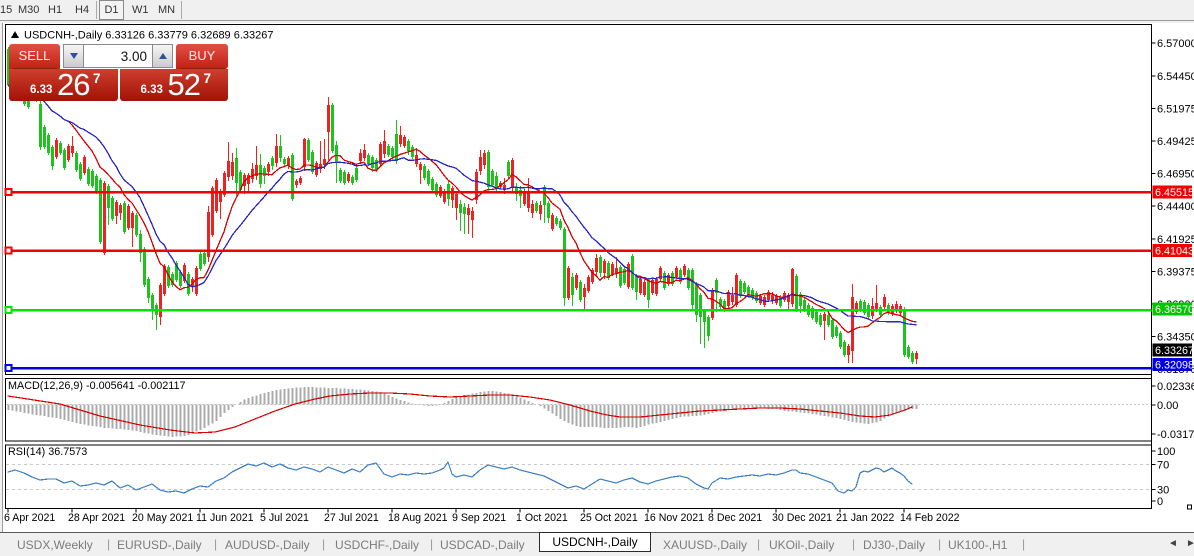  Describe the element at coordinates (1174, 351) in the screenshot. I see `svg-text: 6.33267` at that location.